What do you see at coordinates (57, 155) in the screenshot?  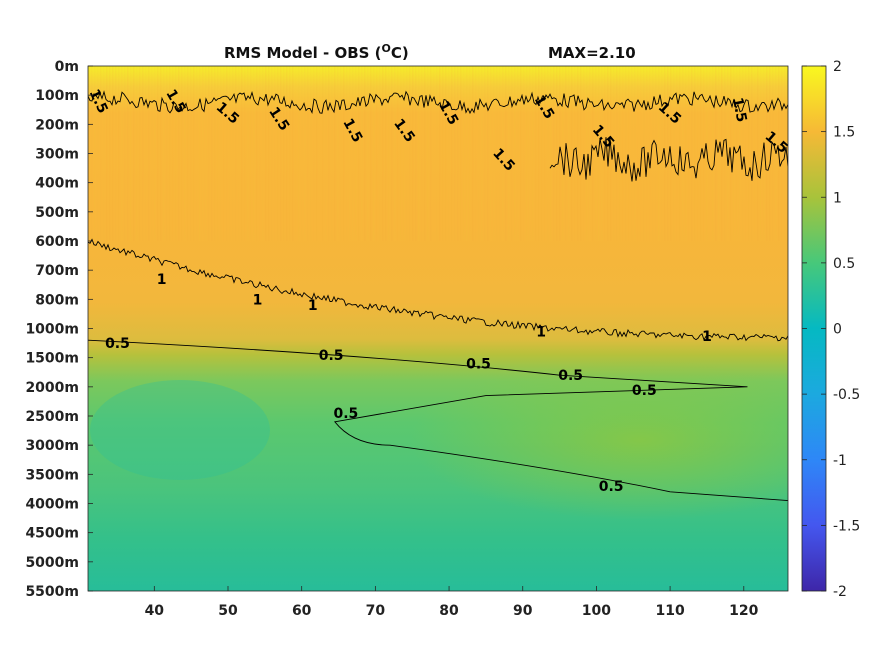 I see `y-tick-label: 300m` at bounding box center [57, 155].